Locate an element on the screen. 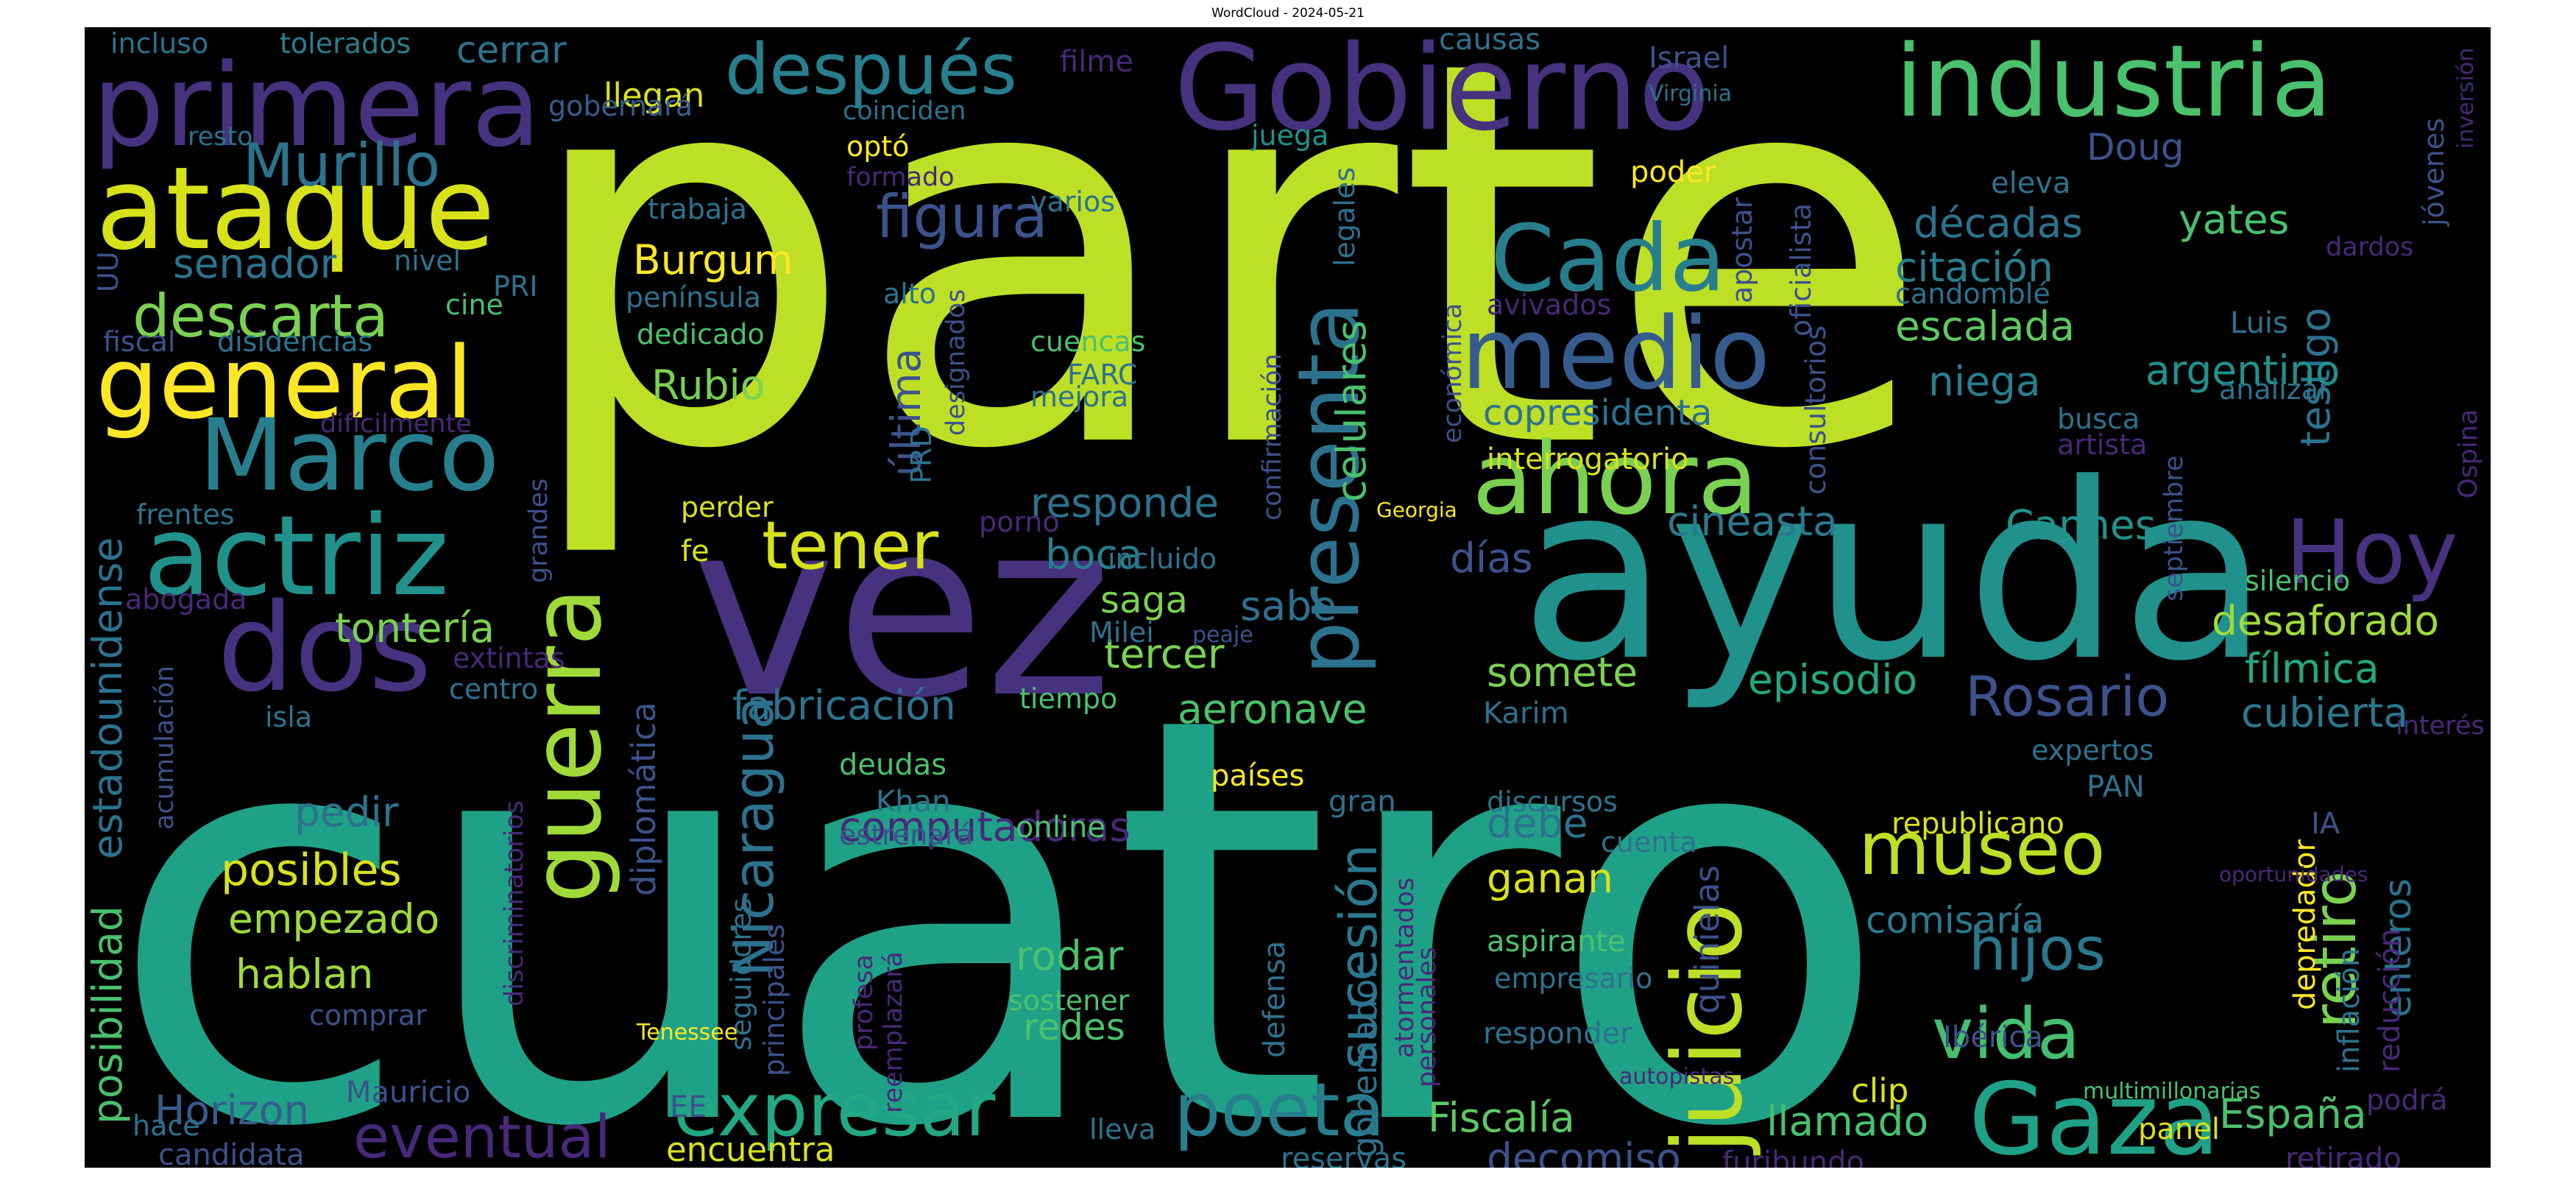  word-multimillonarias: multimillonarias is located at coordinates (2171, 1091).